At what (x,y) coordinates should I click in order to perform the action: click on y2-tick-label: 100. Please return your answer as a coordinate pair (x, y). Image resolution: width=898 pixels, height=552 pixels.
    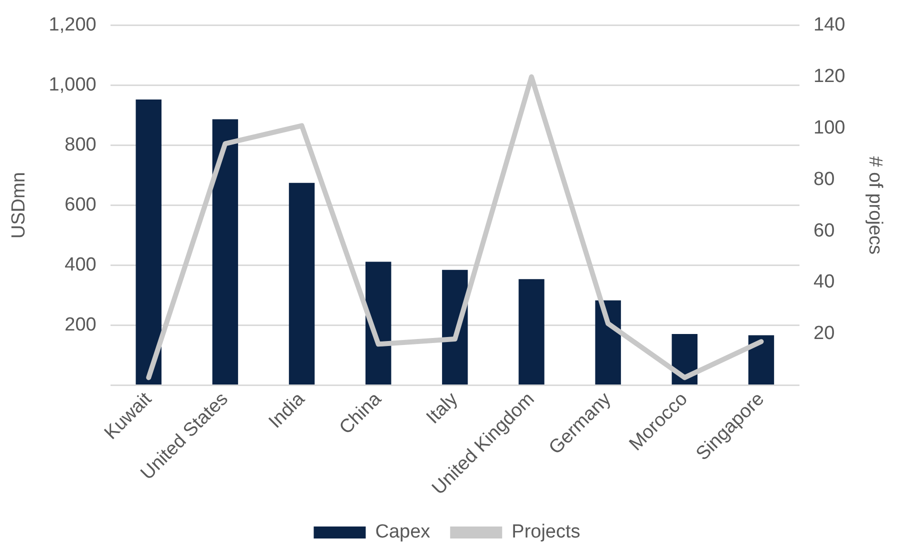
    Looking at the image, I should click on (830, 127).